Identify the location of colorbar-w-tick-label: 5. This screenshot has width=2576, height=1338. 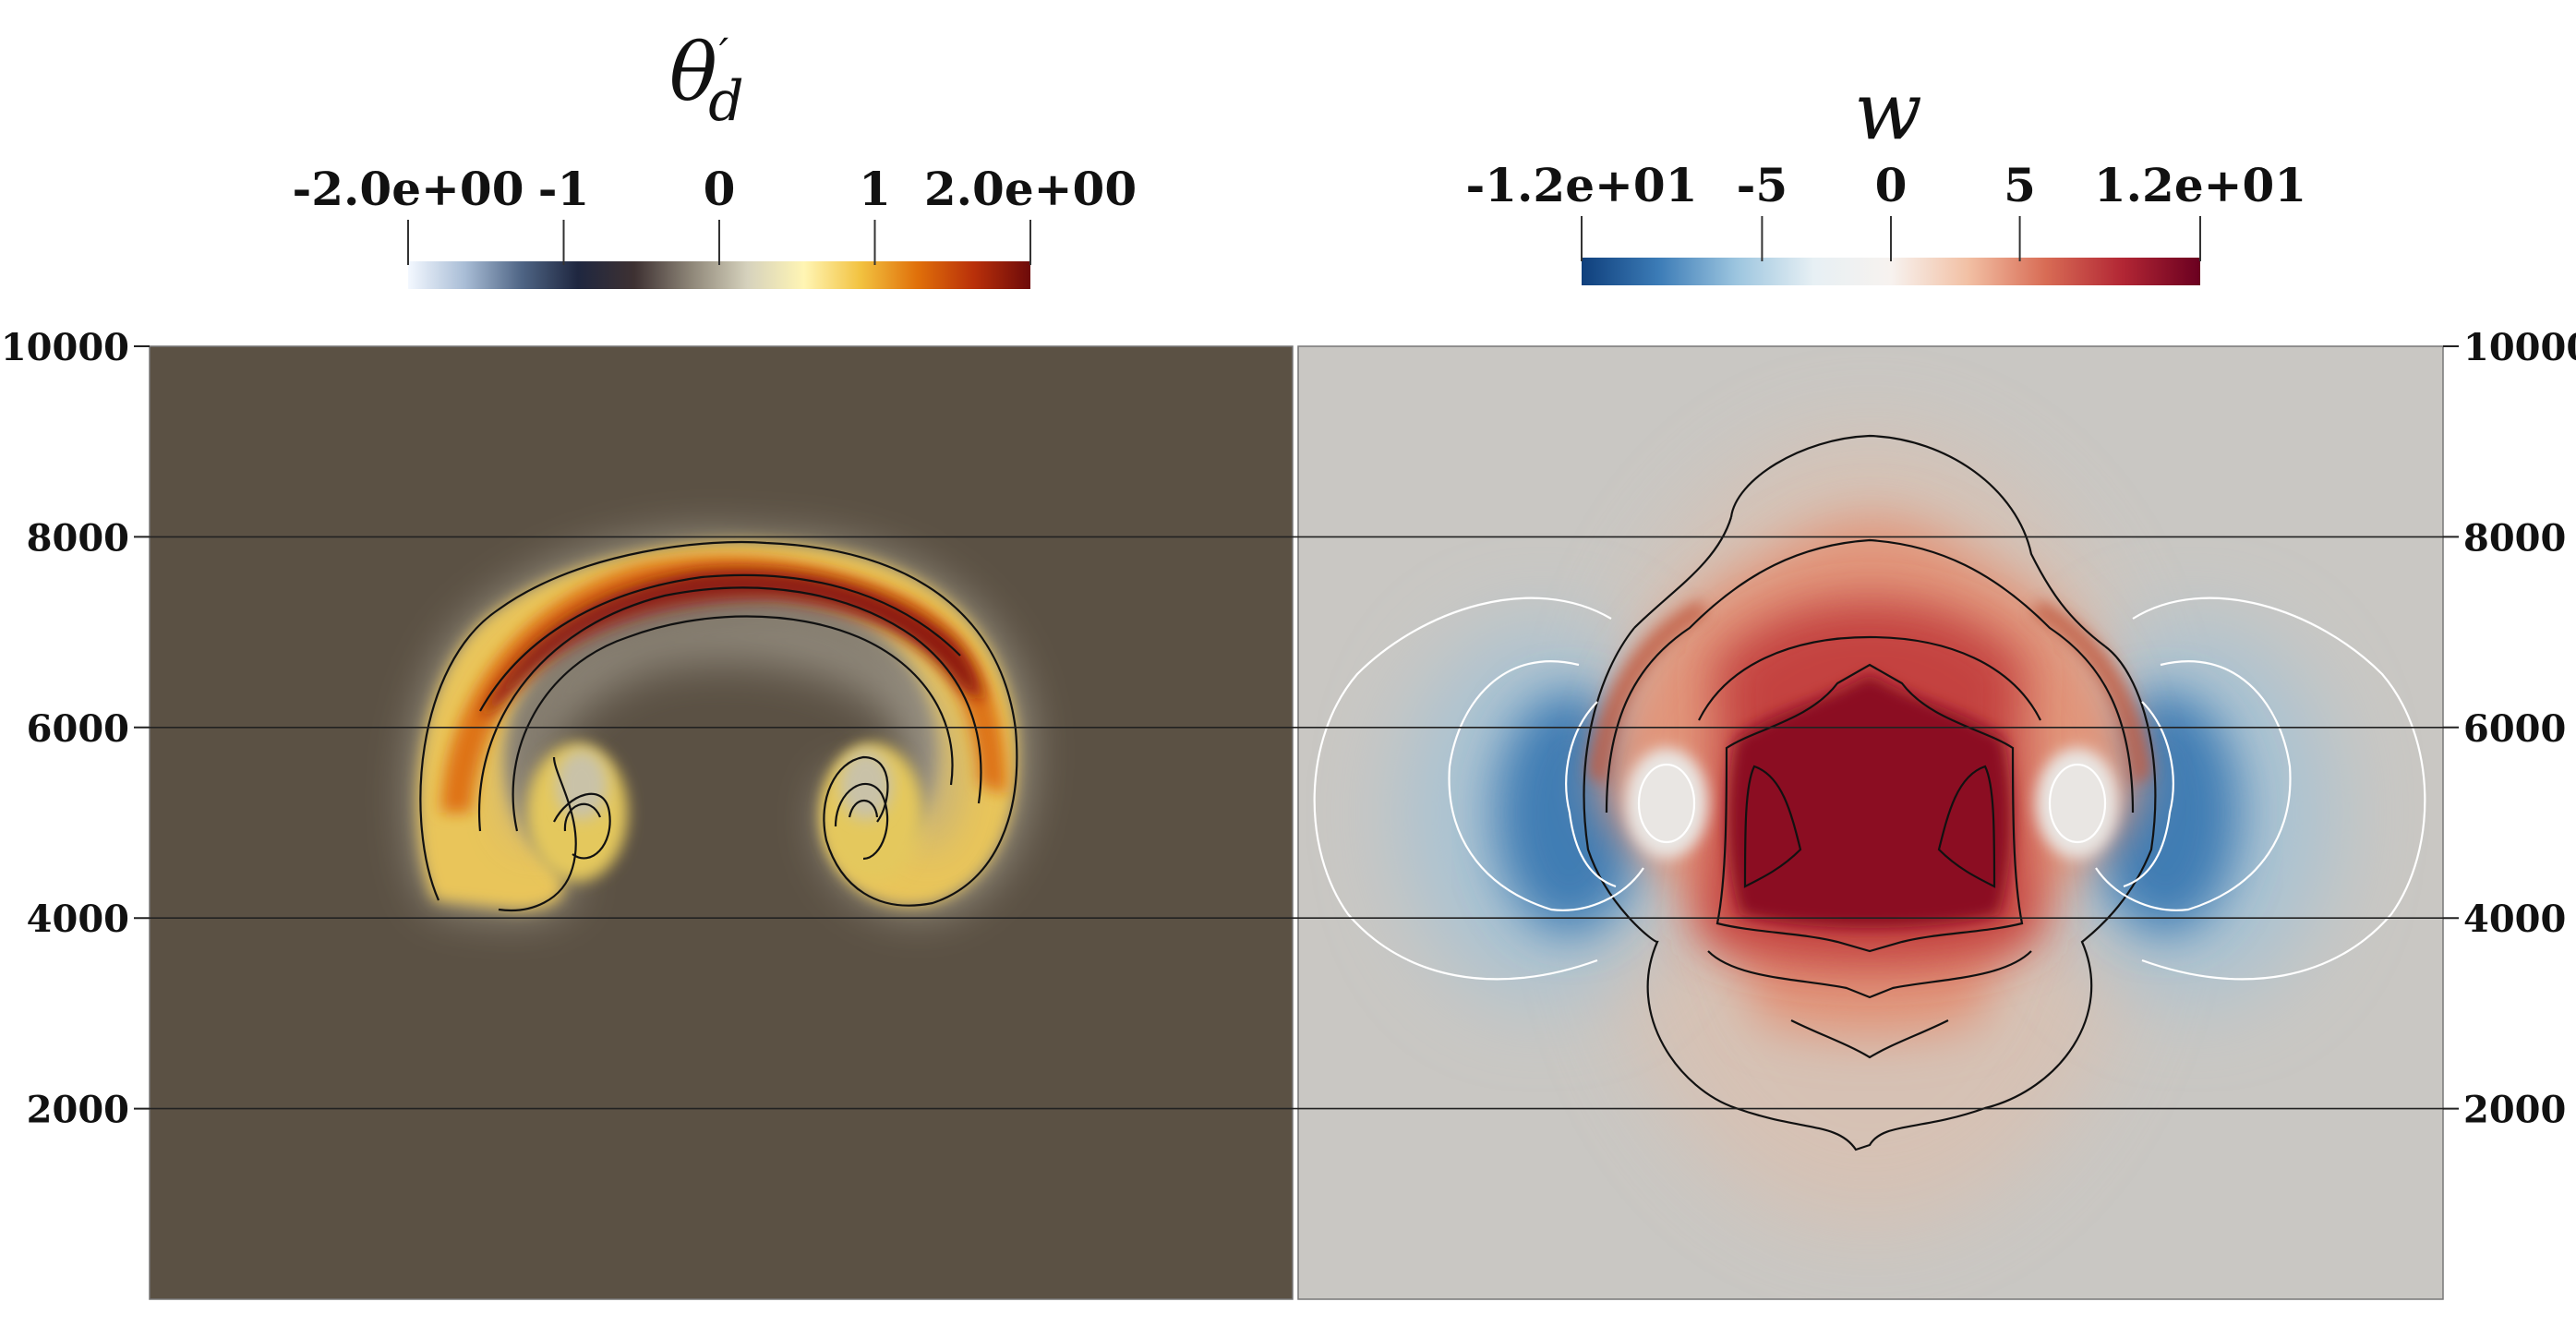
(2020, 185).